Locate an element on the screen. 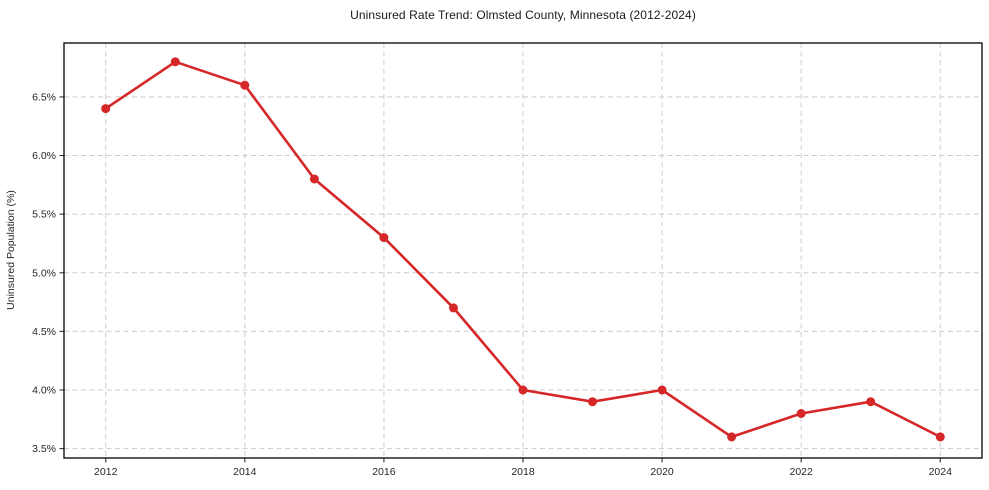 Image resolution: width=989 pixels, height=490 pixels. x-tick-label: 2020 is located at coordinates (662, 472).